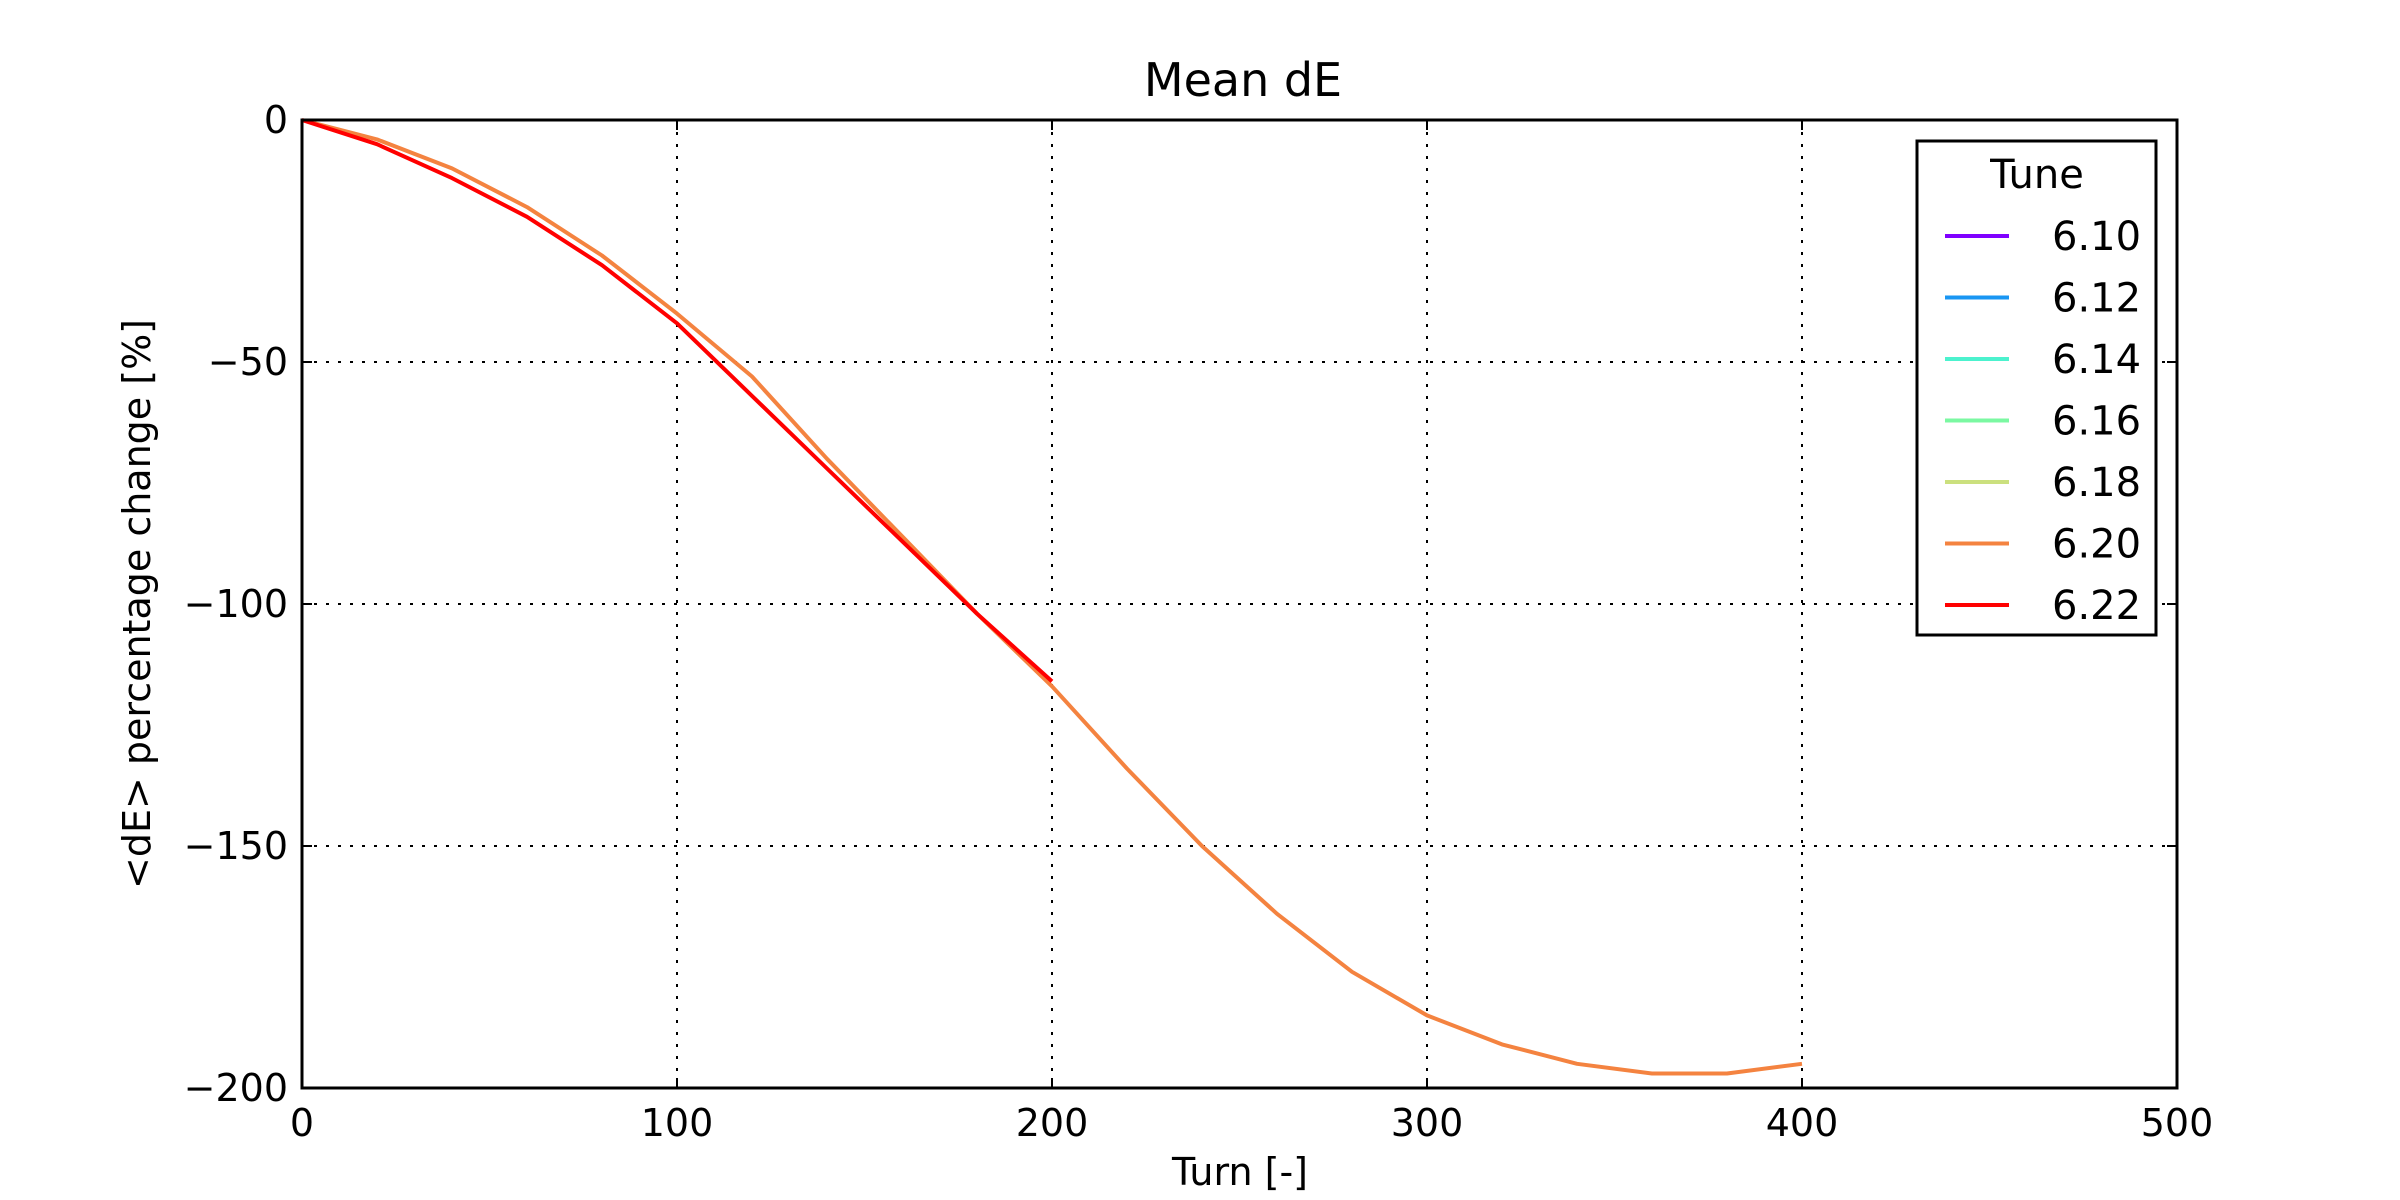  I want to click on legend-label-6-12: 6.12, so click(2096, 299).